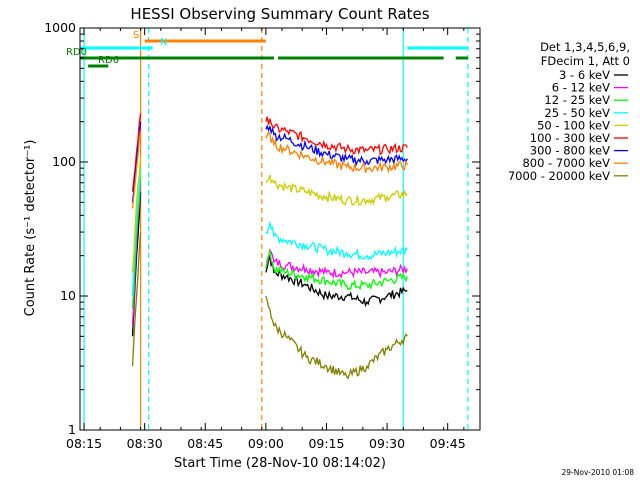 This screenshot has width=640, height=480. Describe the element at coordinates (266, 443) in the screenshot. I see `x-tick-label: 09:00` at that location.